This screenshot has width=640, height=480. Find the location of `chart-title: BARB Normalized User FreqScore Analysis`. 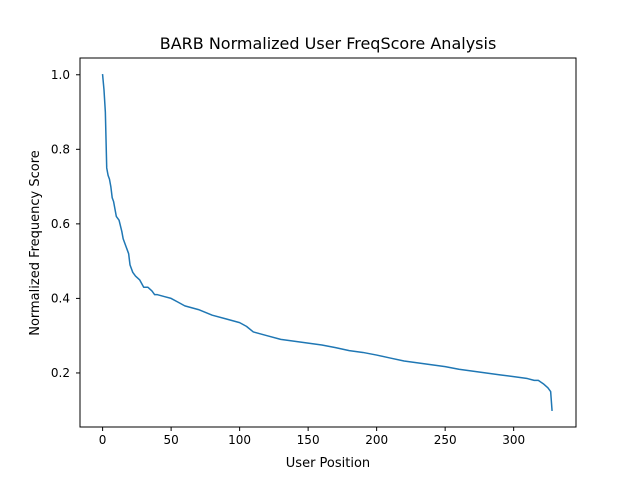

chart-title: BARB Normalized User FreqScore Analysis is located at coordinates (328, 43).